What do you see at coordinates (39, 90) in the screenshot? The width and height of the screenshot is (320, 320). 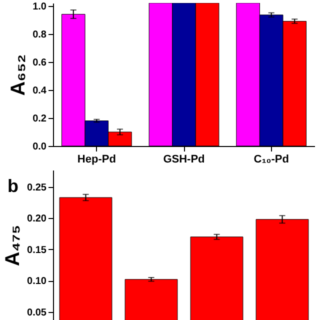 I see `y-tick-label: 0.4` at bounding box center [39, 90].